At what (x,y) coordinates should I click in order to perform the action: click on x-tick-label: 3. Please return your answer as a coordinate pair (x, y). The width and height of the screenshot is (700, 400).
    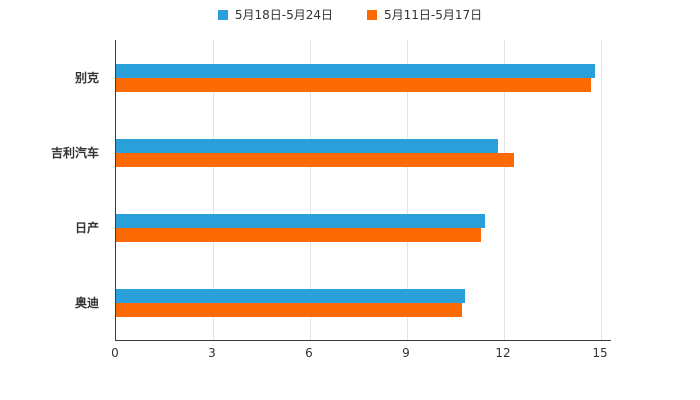
    Looking at the image, I should click on (212, 353).